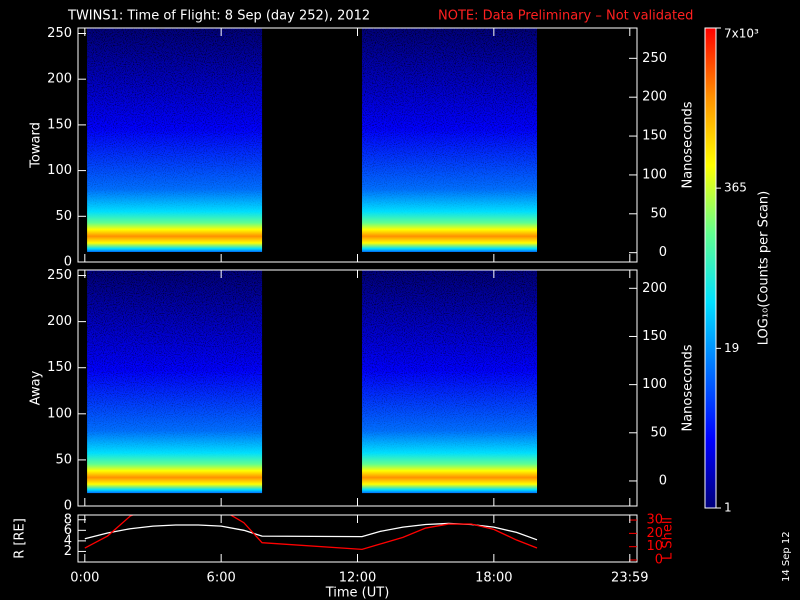 This screenshot has width=800, height=600. I want to click on x-tick-label: 23:59, so click(629, 578).